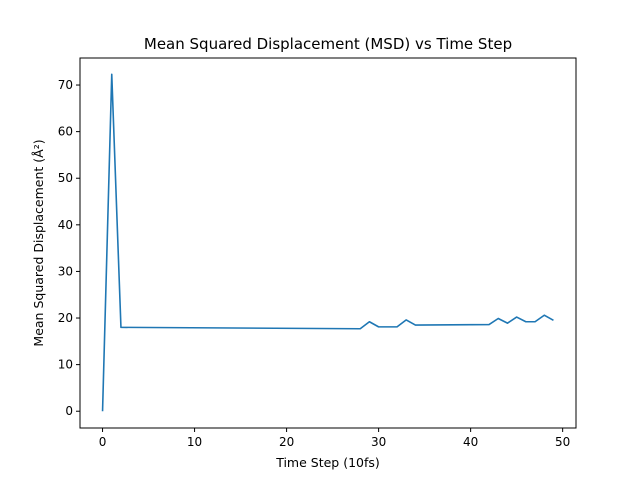  What do you see at coordinates (194, 442) in the screenshot?
I see `x-tick-label: 10` at bounding box center [194, 442].